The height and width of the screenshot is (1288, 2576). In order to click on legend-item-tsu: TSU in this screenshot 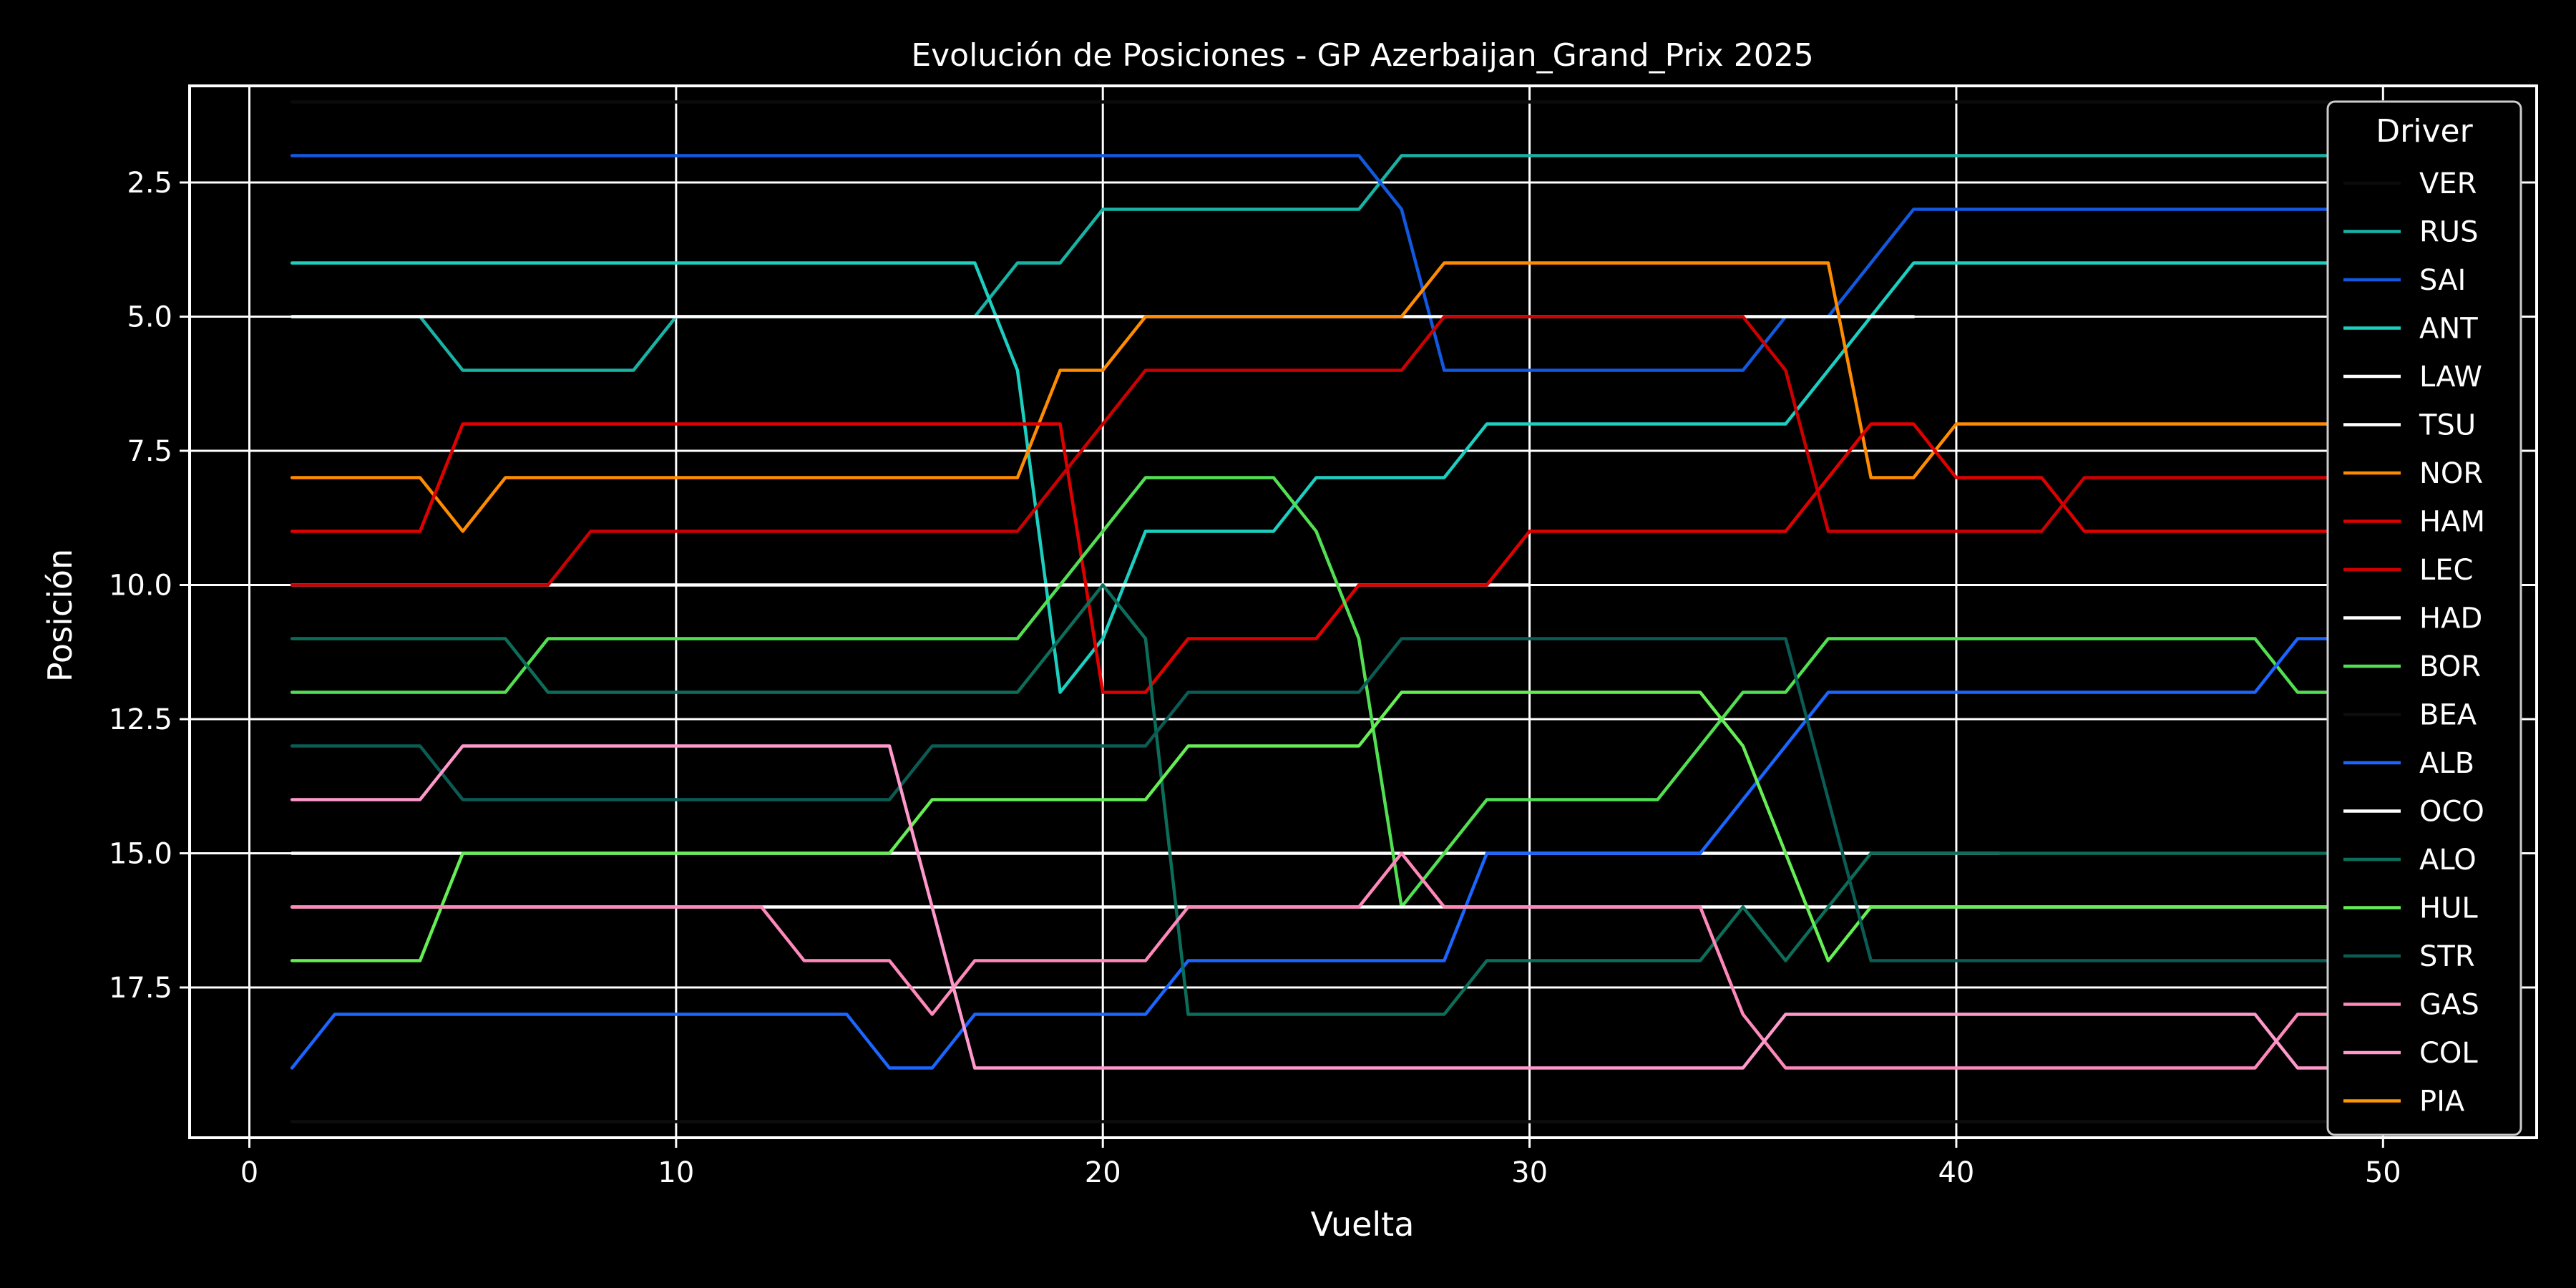, I will do `click(2409, 425)`.